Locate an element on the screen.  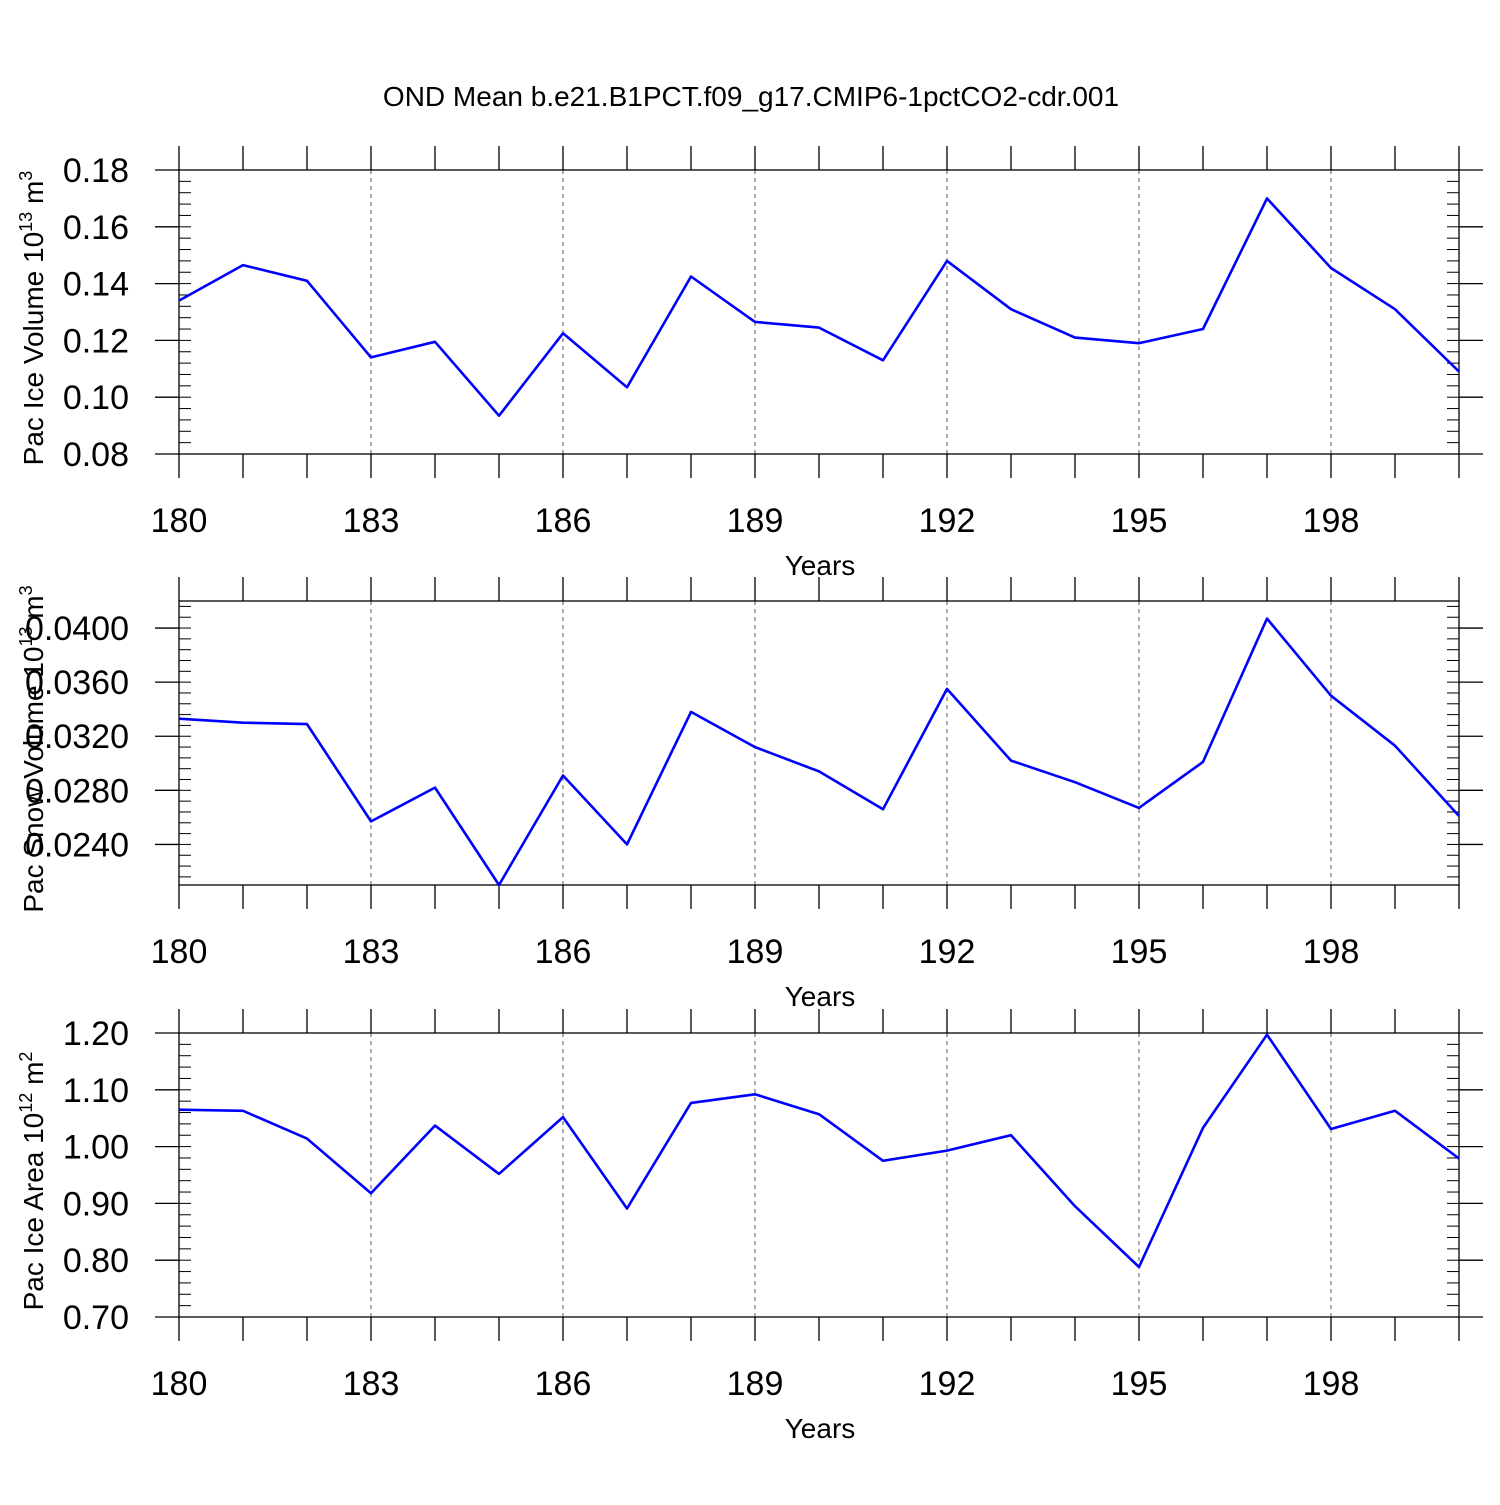
y-tick-label: 1.20 is located at coordinates (96, 1034).